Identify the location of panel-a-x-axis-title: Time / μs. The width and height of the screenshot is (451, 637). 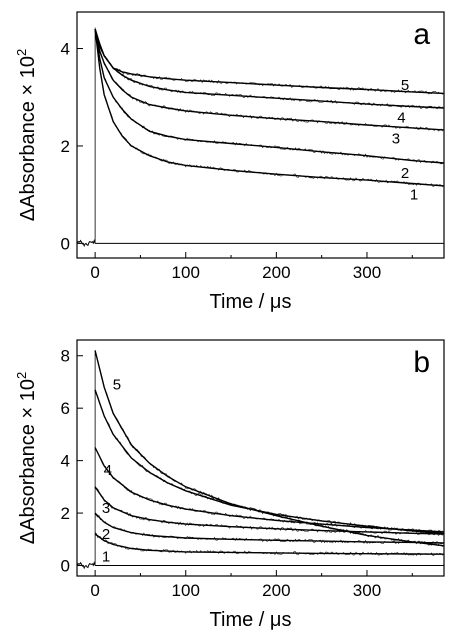
(251, 302).